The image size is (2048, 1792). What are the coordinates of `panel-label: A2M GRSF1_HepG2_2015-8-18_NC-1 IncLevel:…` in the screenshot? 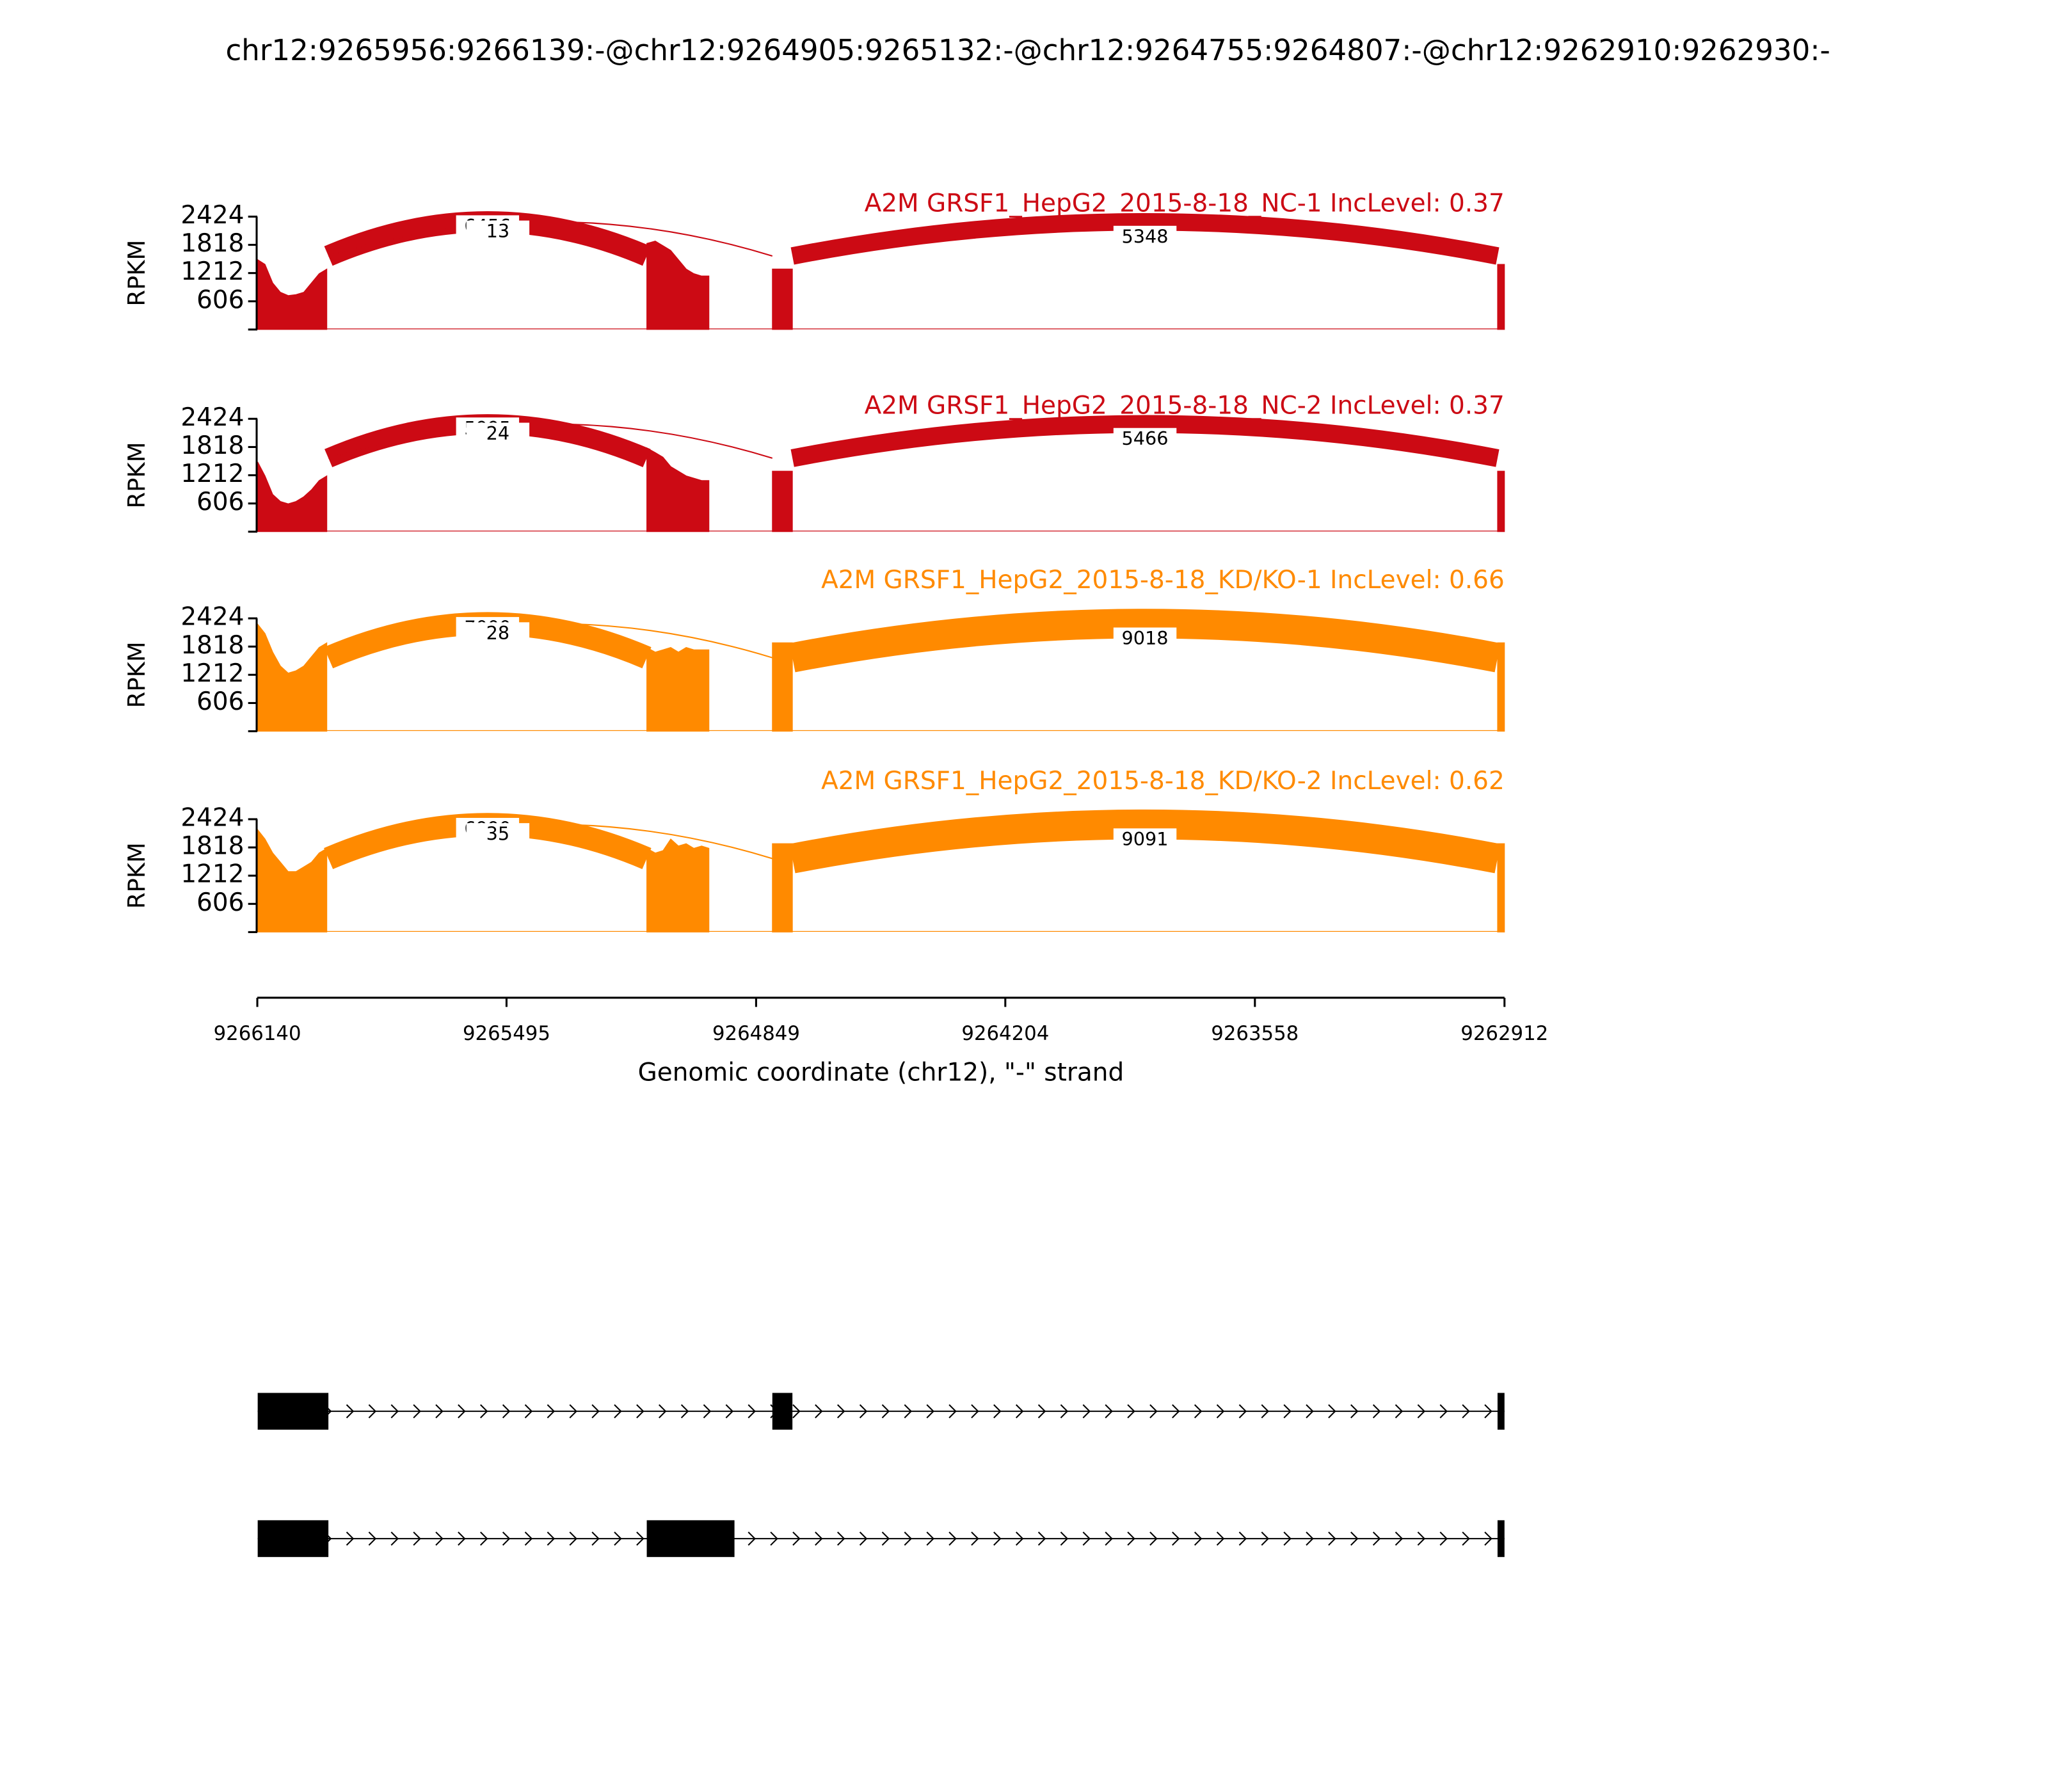 It's located at (1185, 203).